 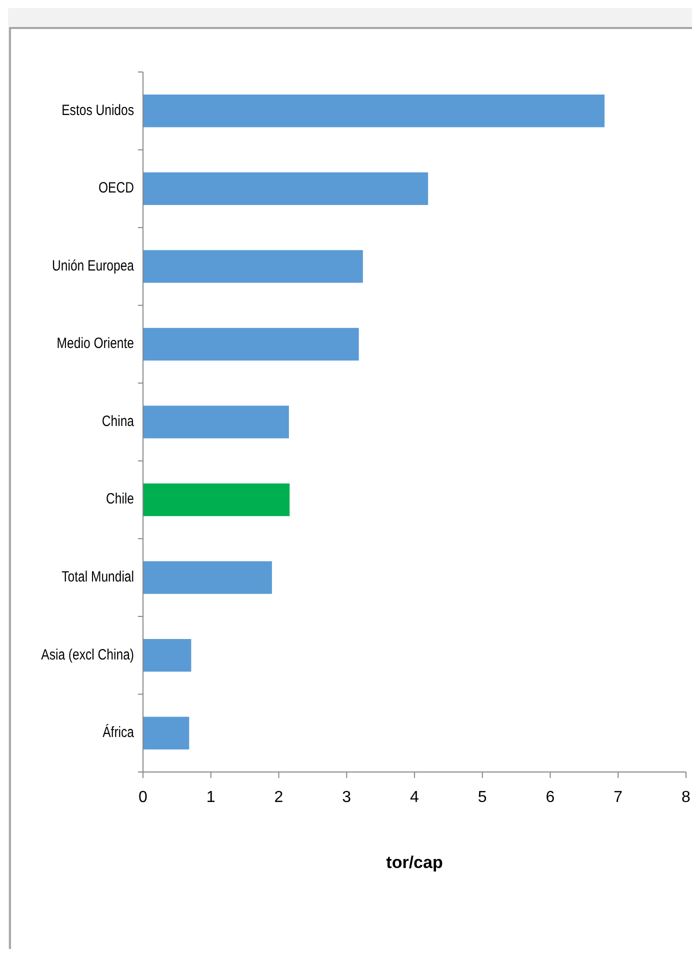 I want to click on y-tick-label: Chile, so click(x=120, y=499).